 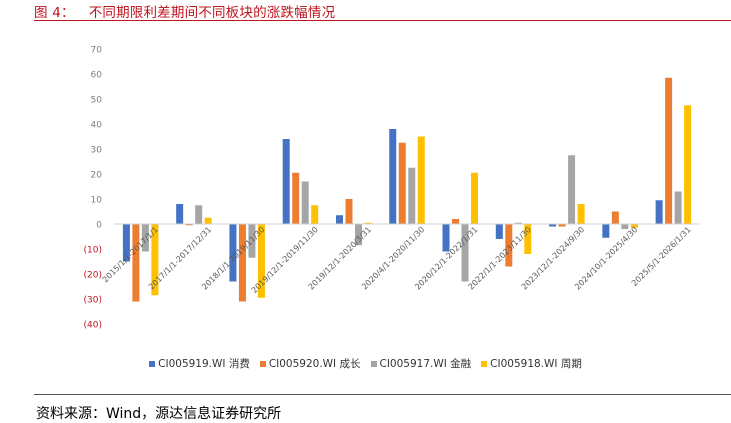 I want to click on source-note: 资料来源：Wind，源达信息证券研究所, so click(x=159, y=414).